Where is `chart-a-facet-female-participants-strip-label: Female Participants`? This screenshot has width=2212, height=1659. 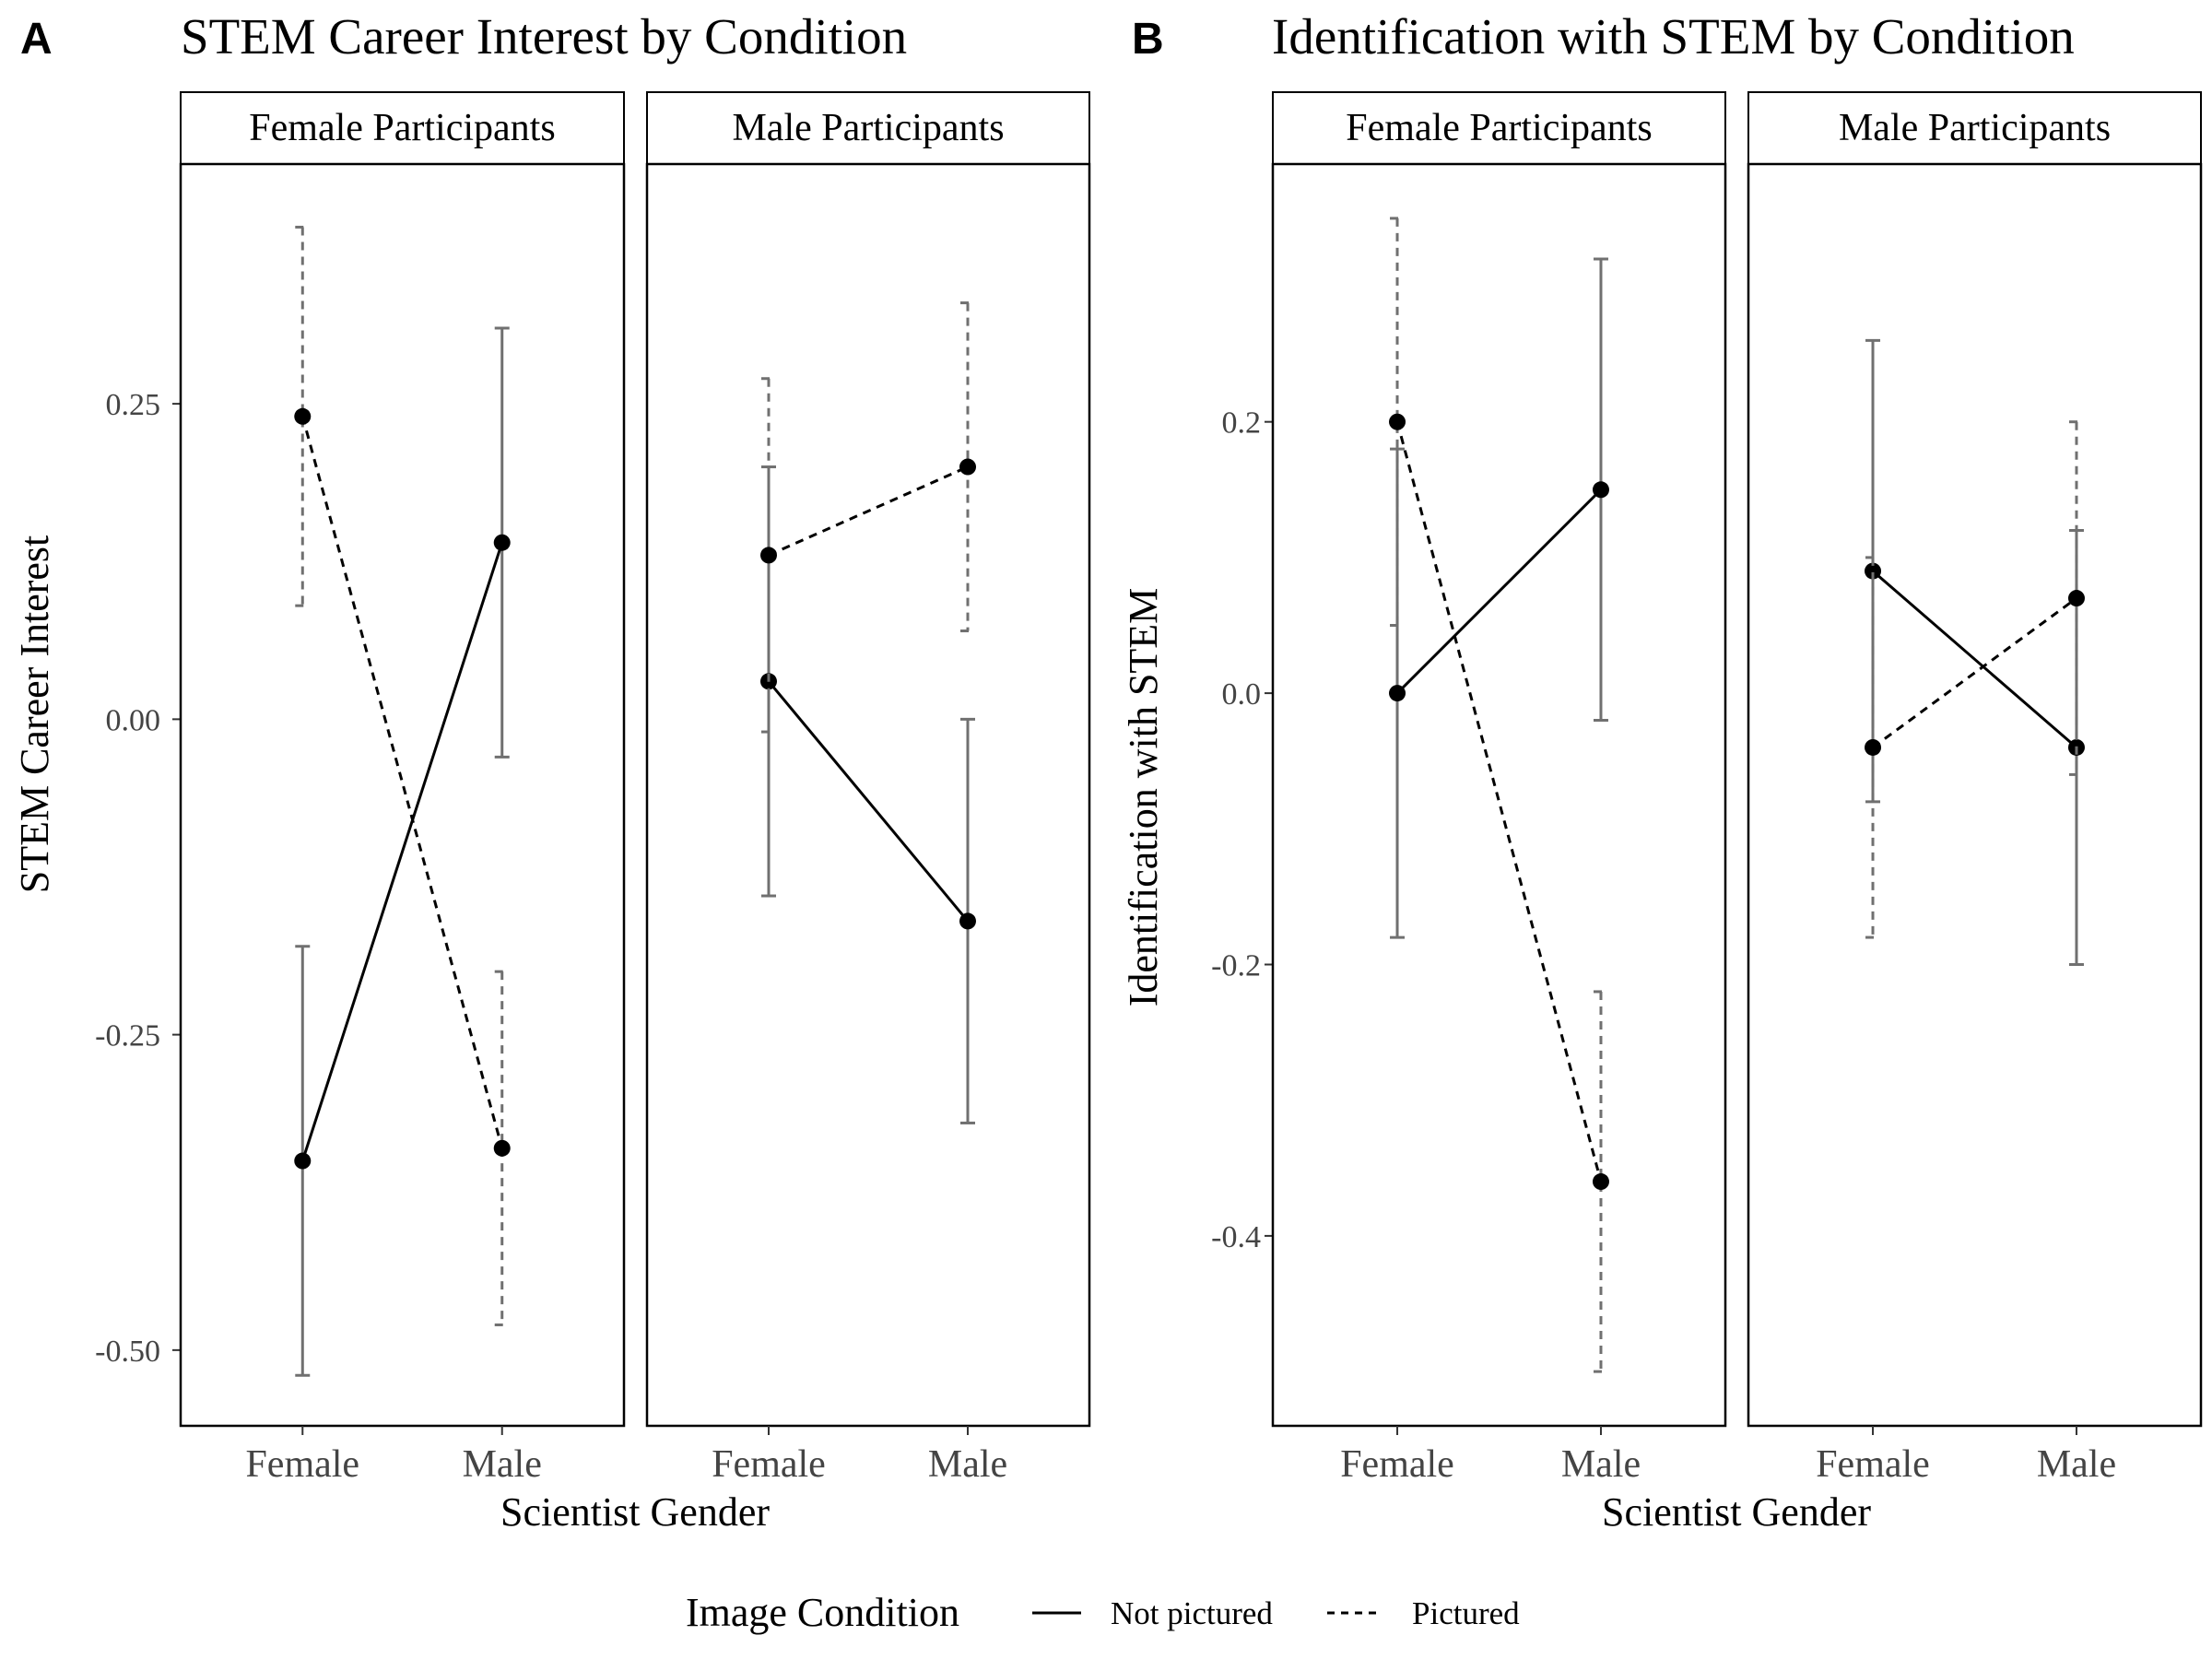 chart-a-facet-female-participants-strip-label: Female Participants is located at coordinates (402, 128).